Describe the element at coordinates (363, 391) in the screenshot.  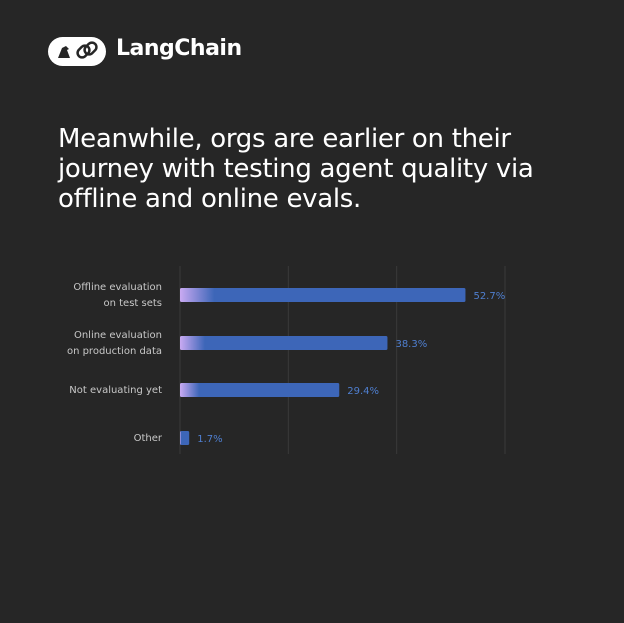
I see `value-label: 29.4%` at that location.